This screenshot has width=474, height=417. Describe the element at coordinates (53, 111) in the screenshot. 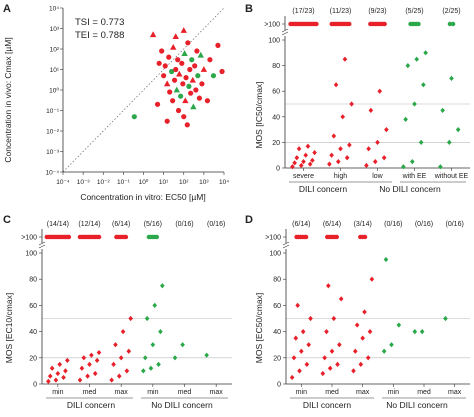

I see `y-tick-label: 10⁻¹` at that location.